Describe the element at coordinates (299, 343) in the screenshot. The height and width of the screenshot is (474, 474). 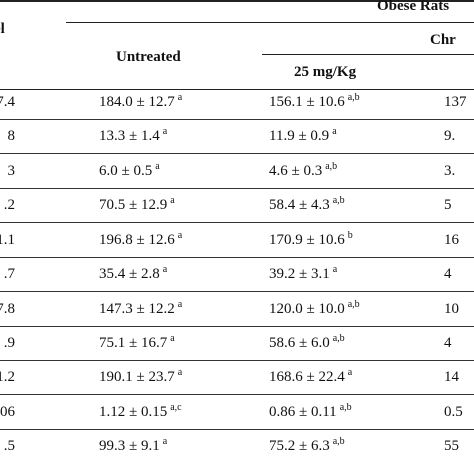
I see `cell-25mg-value: 58.6 ± 6.0` at that location.